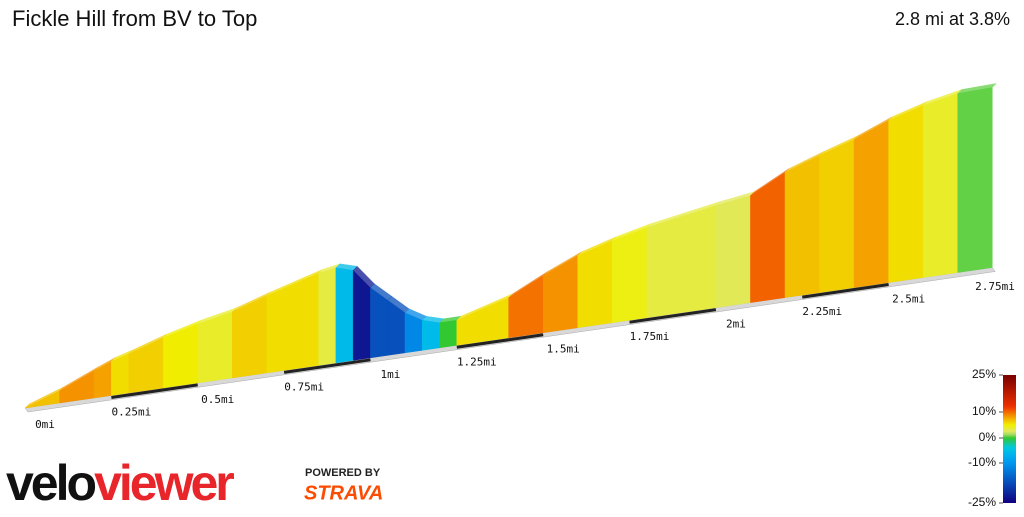 Image resolution: width=1024 pixels, height=517 pixels. Describe the element at coordinates (822, 311) in the screenshot. I see `x-tick-label: 2.25mi` at that location.